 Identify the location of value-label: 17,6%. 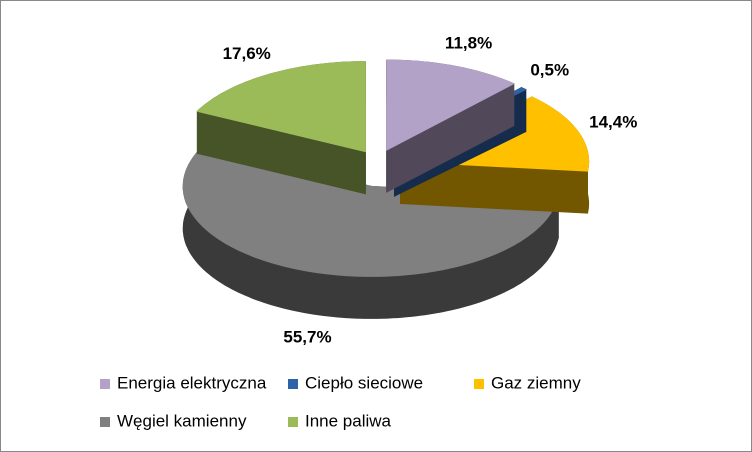
(247, 53).